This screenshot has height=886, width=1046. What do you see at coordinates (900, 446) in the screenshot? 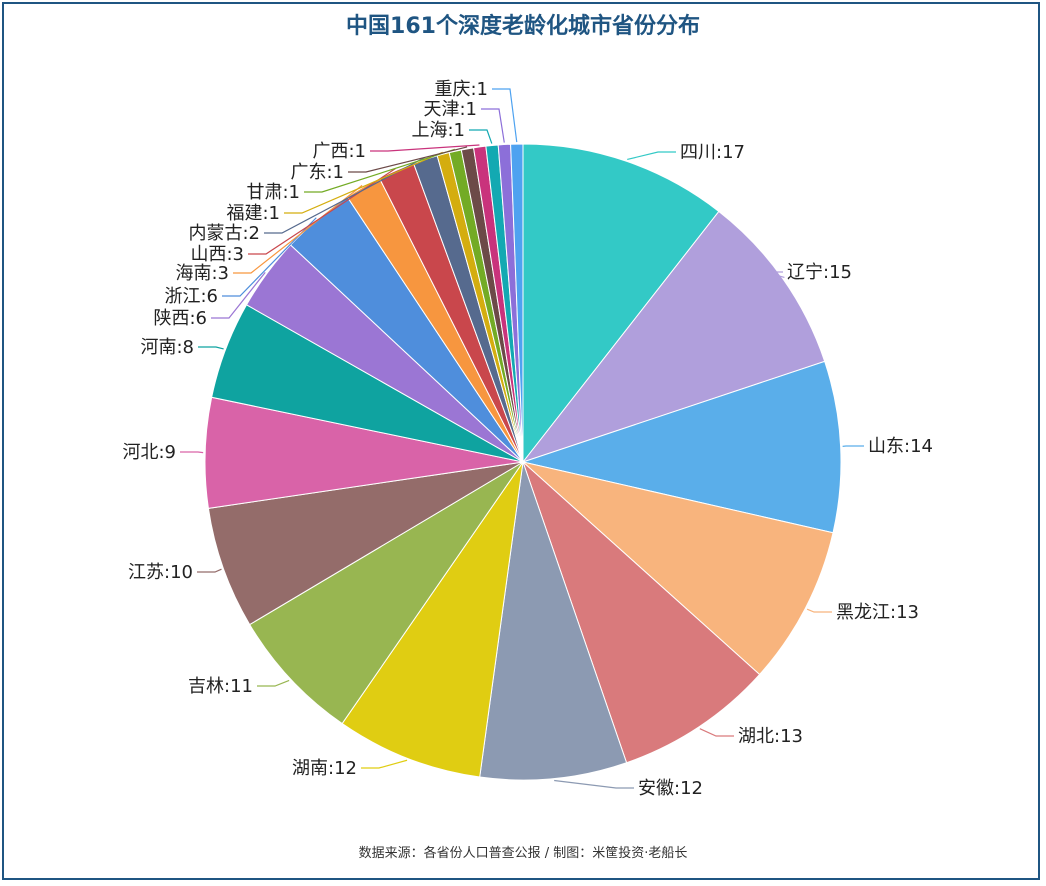
I see `slice-label-山东: 山东:14` at bounding box center [900, 446].